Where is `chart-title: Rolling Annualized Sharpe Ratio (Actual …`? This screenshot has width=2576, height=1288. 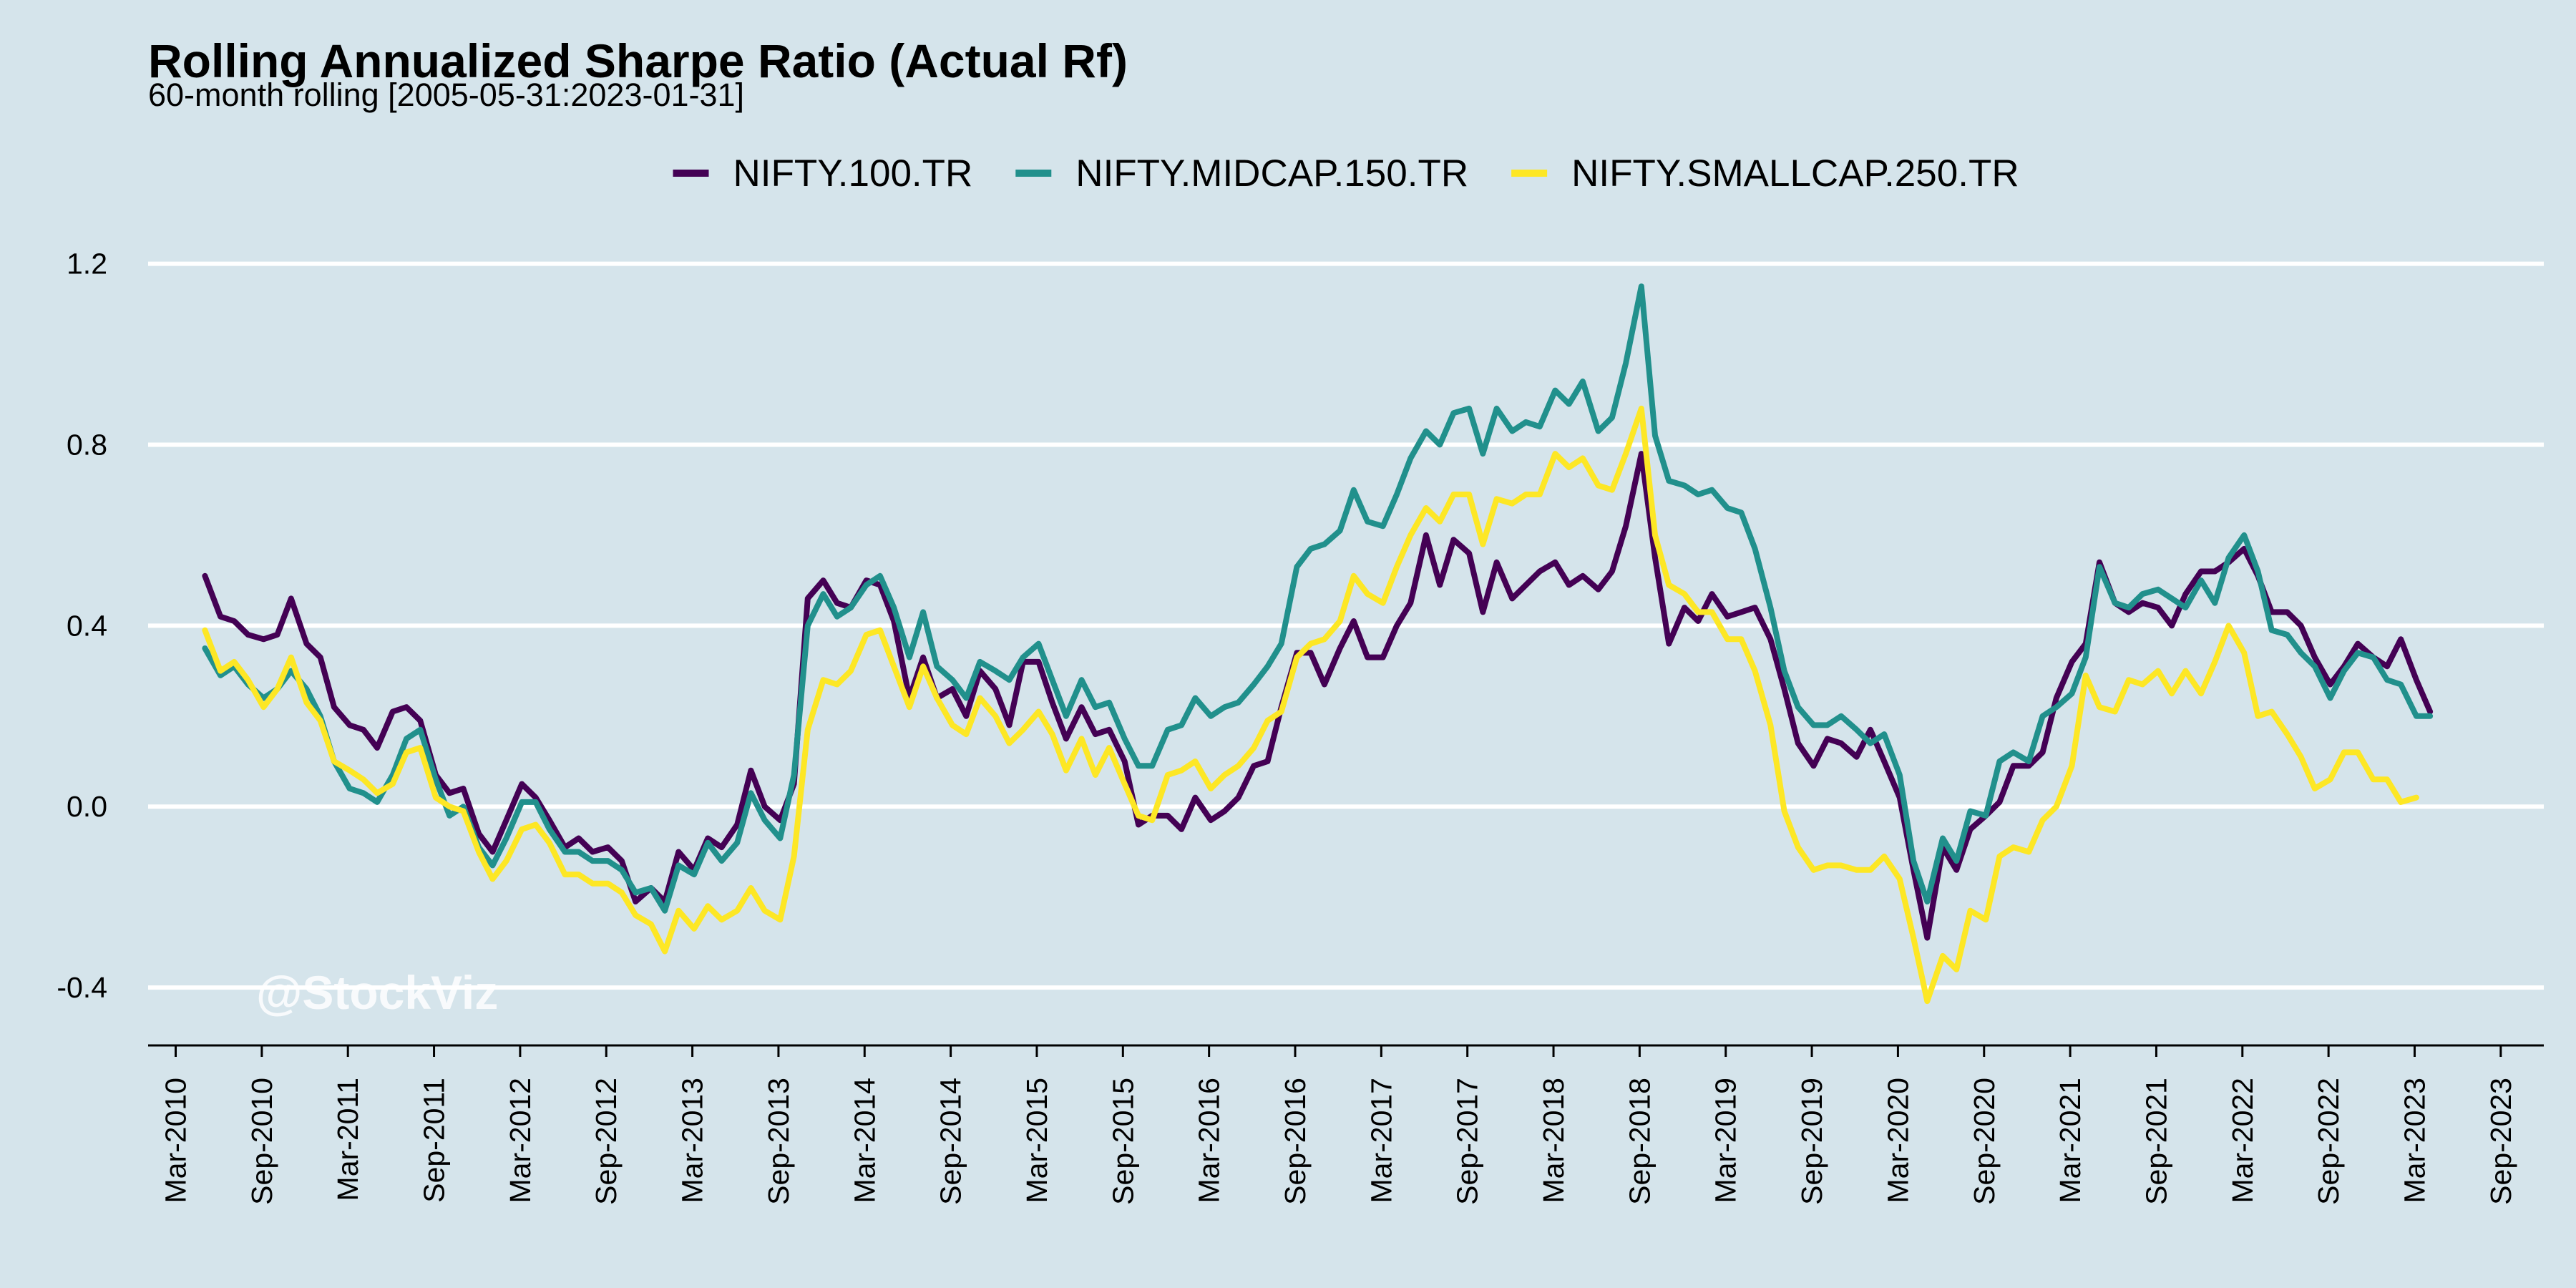
chart-title: Rolling Annualized Sharpe Ratio (Actual … is located at coordinates (638, 60).